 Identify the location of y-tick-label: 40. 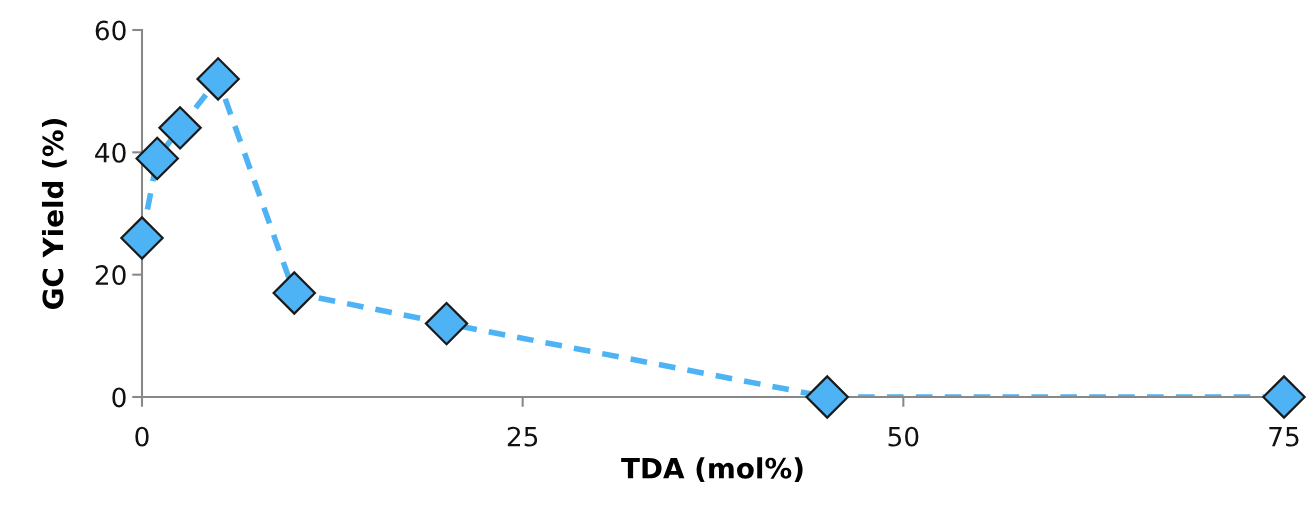
(110, 152).